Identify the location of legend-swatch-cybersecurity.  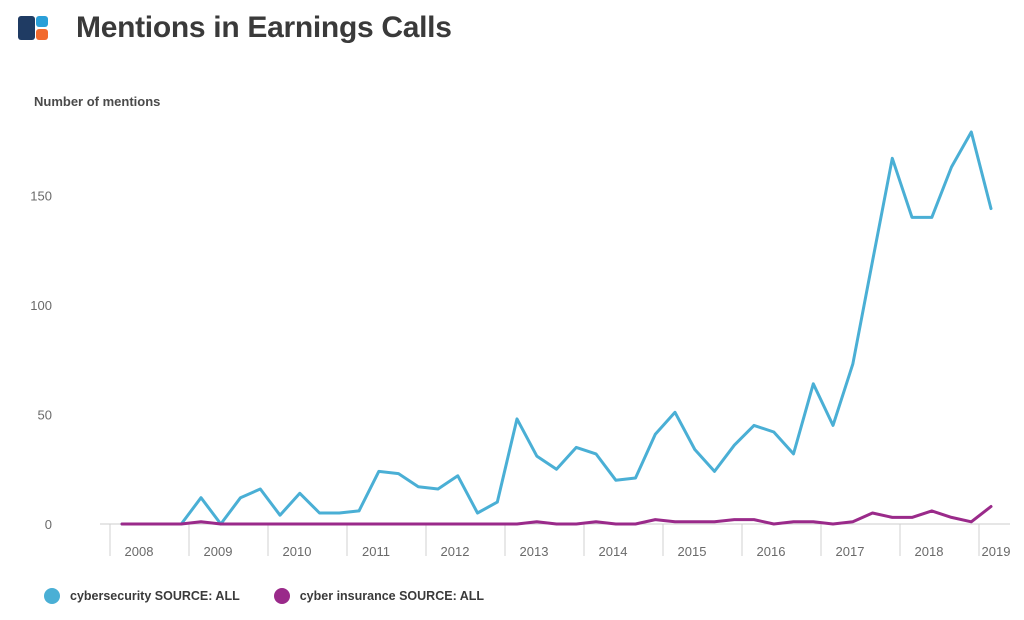
(52, 596).